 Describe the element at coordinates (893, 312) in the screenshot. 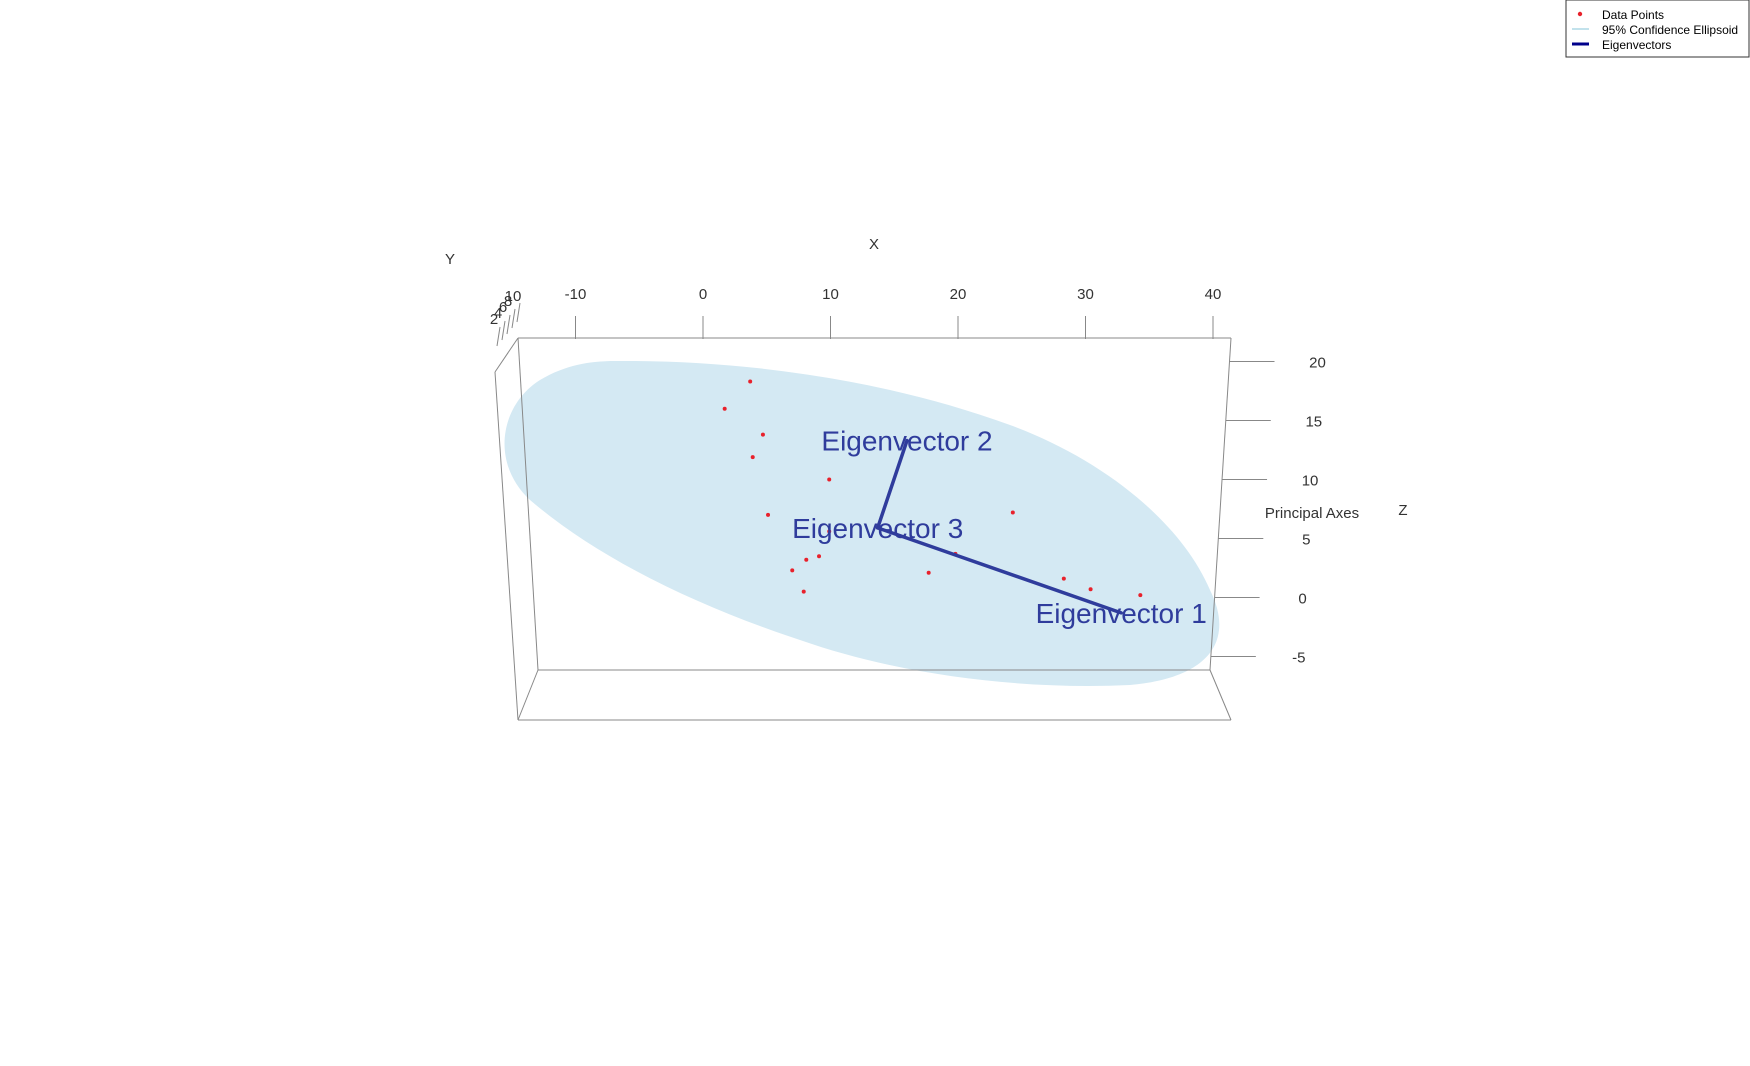

I see `x-axis: -10 0 10 20 30 40` at that location.